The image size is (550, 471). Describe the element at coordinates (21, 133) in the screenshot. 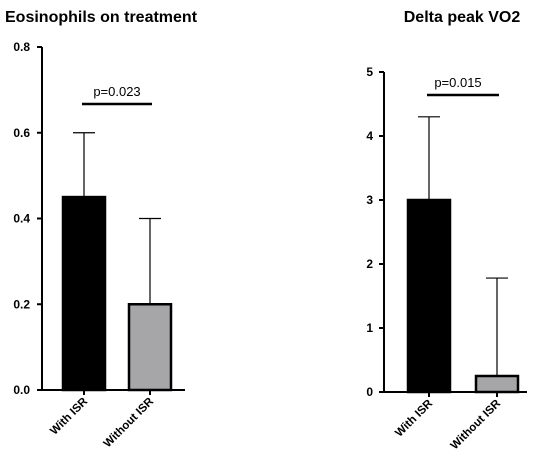

I see `y-tick-label: 0.6` at that location.